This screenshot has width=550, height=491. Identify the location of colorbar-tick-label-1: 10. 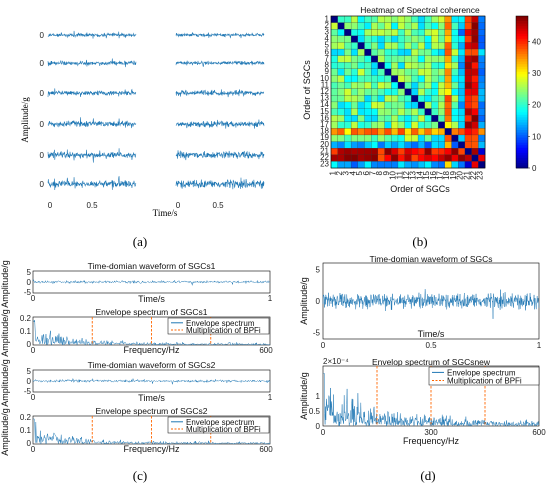
(536, 136).